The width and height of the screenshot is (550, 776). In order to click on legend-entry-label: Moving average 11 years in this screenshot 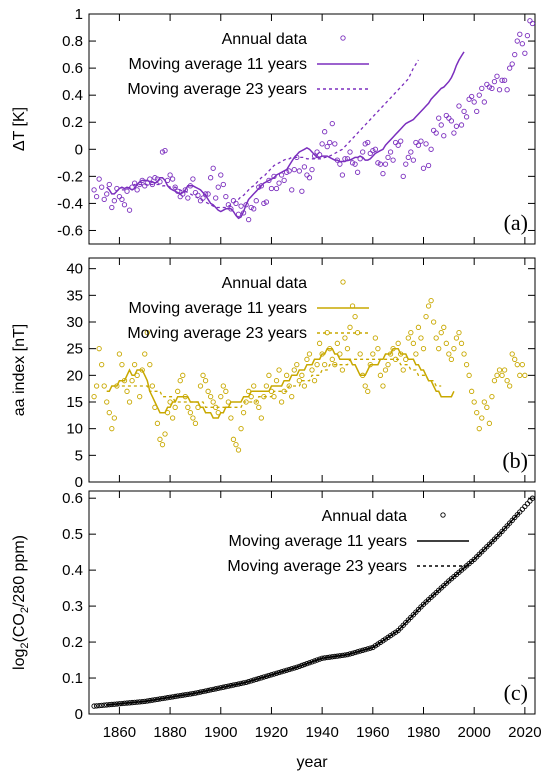, I will do `click(218, 64)`.